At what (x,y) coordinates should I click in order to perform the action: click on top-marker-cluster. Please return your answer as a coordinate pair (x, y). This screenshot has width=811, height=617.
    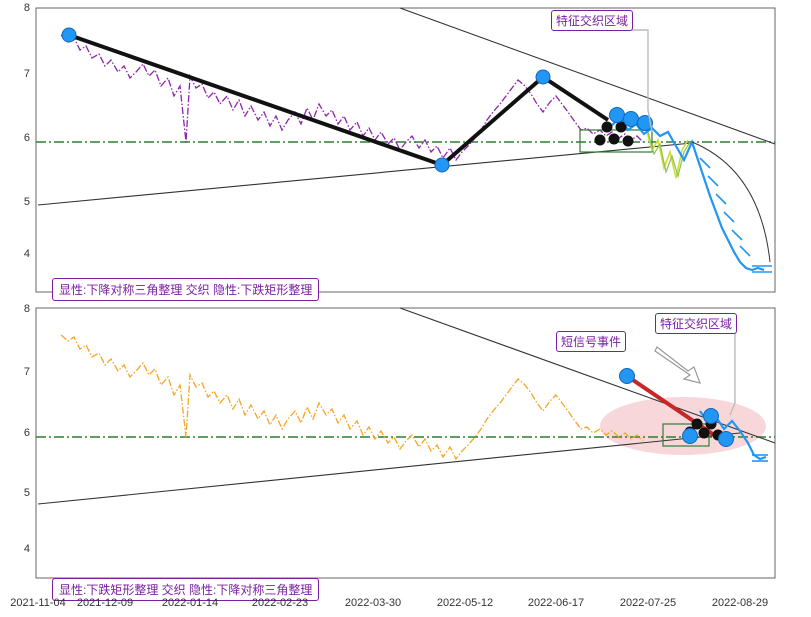
    Looking at the image, I should click on (614, 134).